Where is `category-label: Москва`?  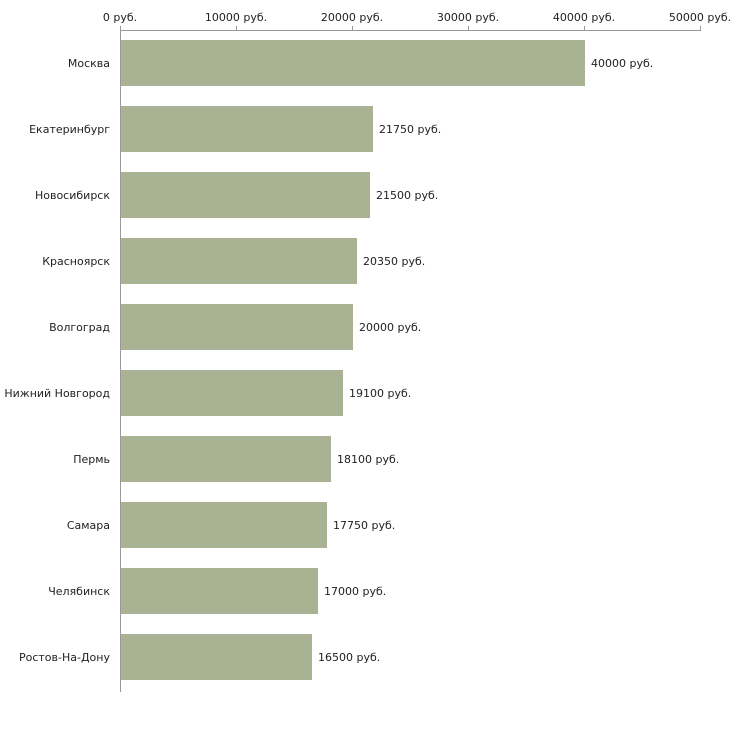 category-label: Москва is located at coordinates (88, 63).